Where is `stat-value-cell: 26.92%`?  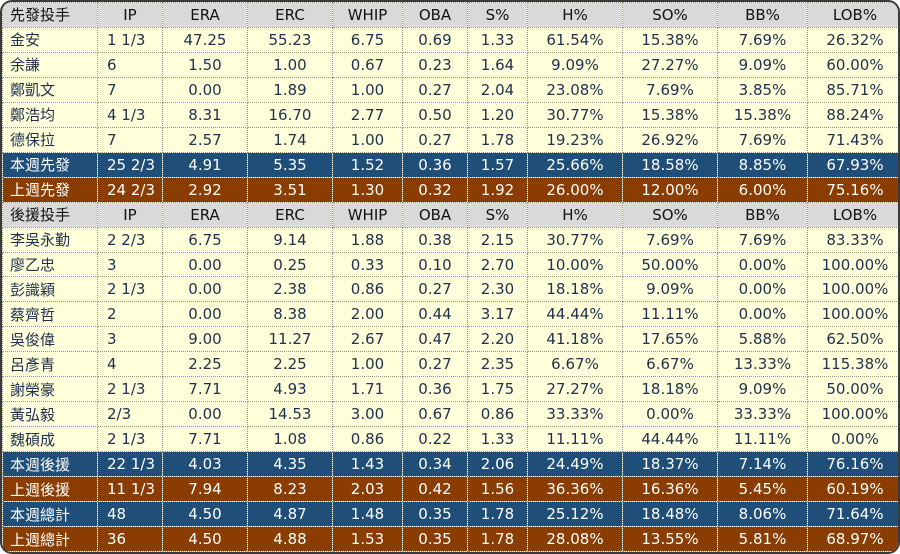
stat-value-cell: 26.92% is located at coordinates (670, 139).